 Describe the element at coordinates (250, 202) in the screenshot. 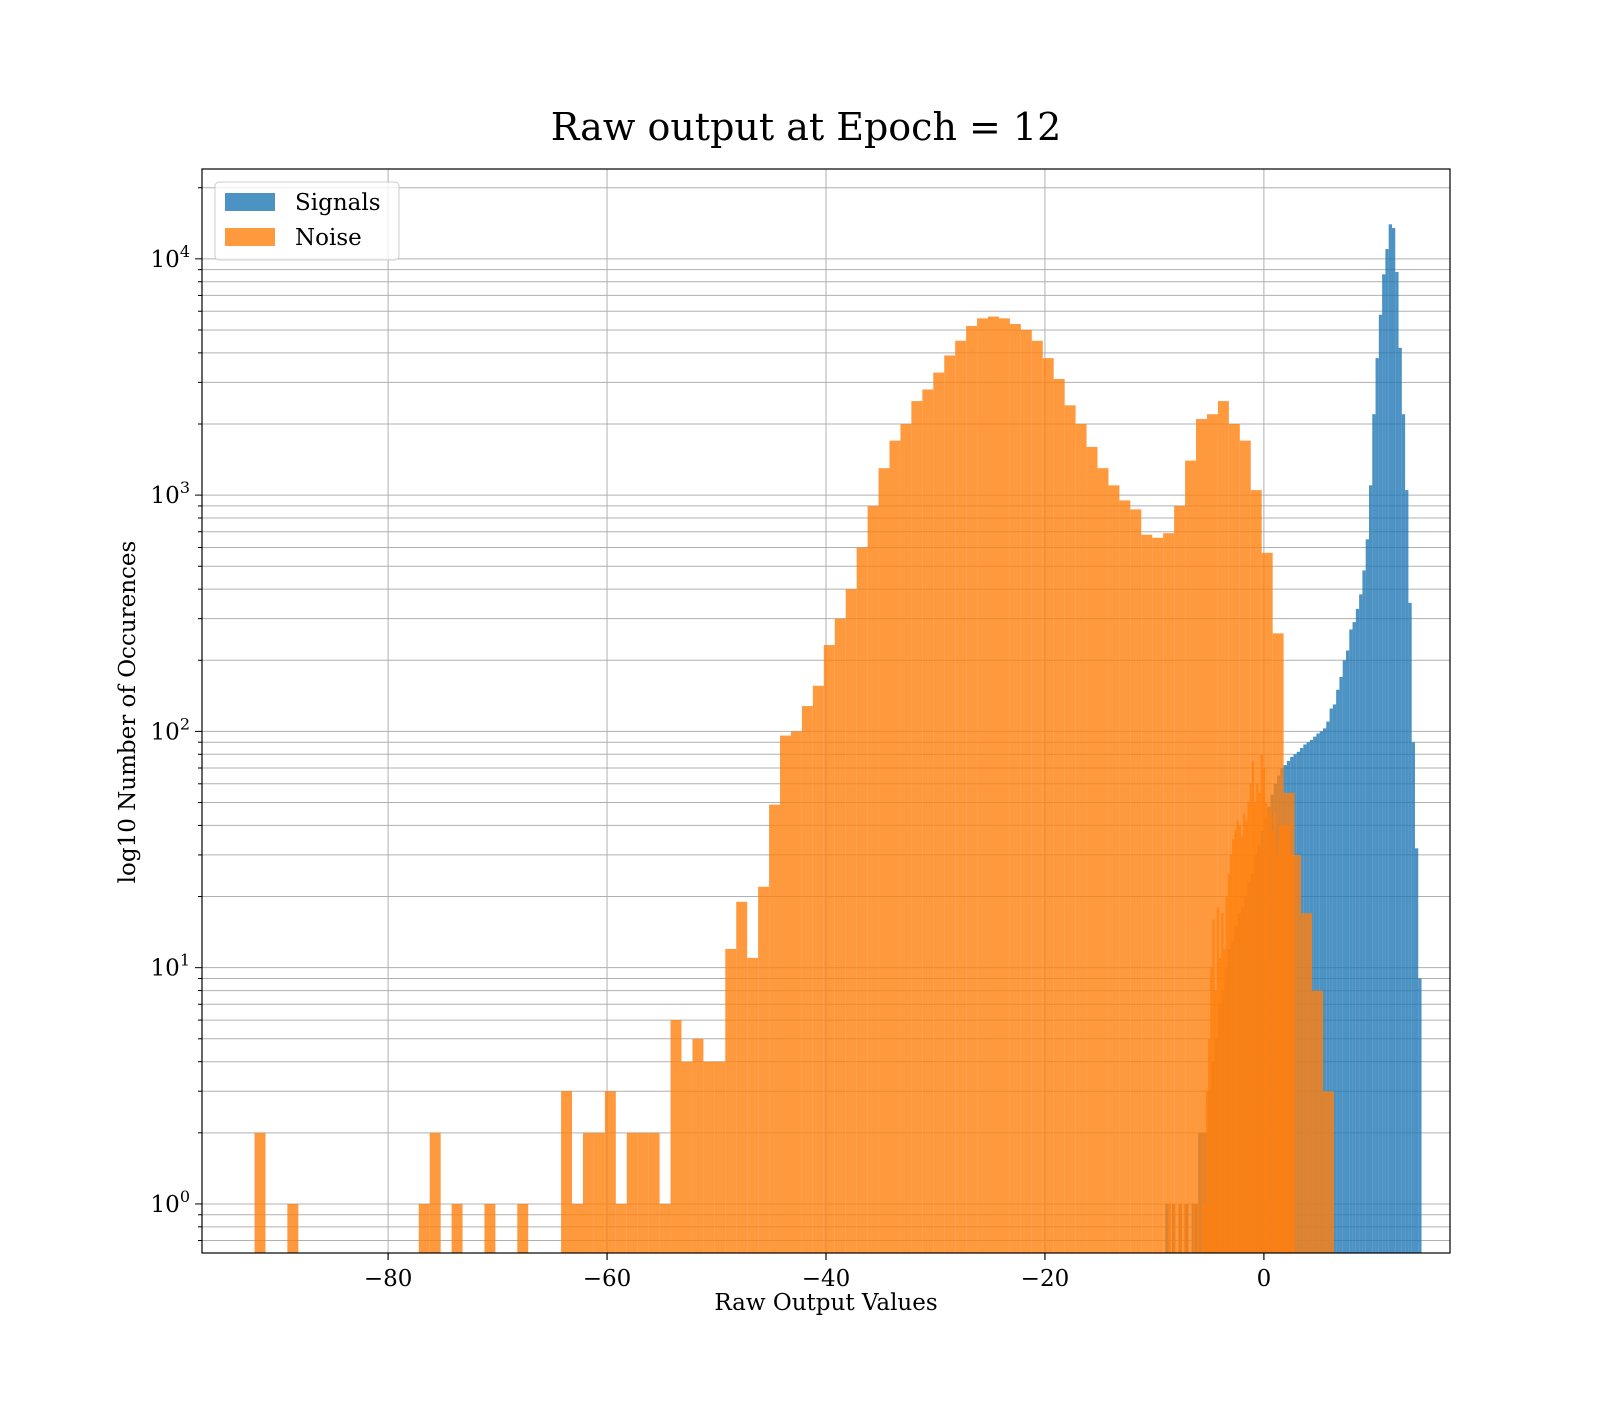

I see `legend-swatch-signals` at that location.